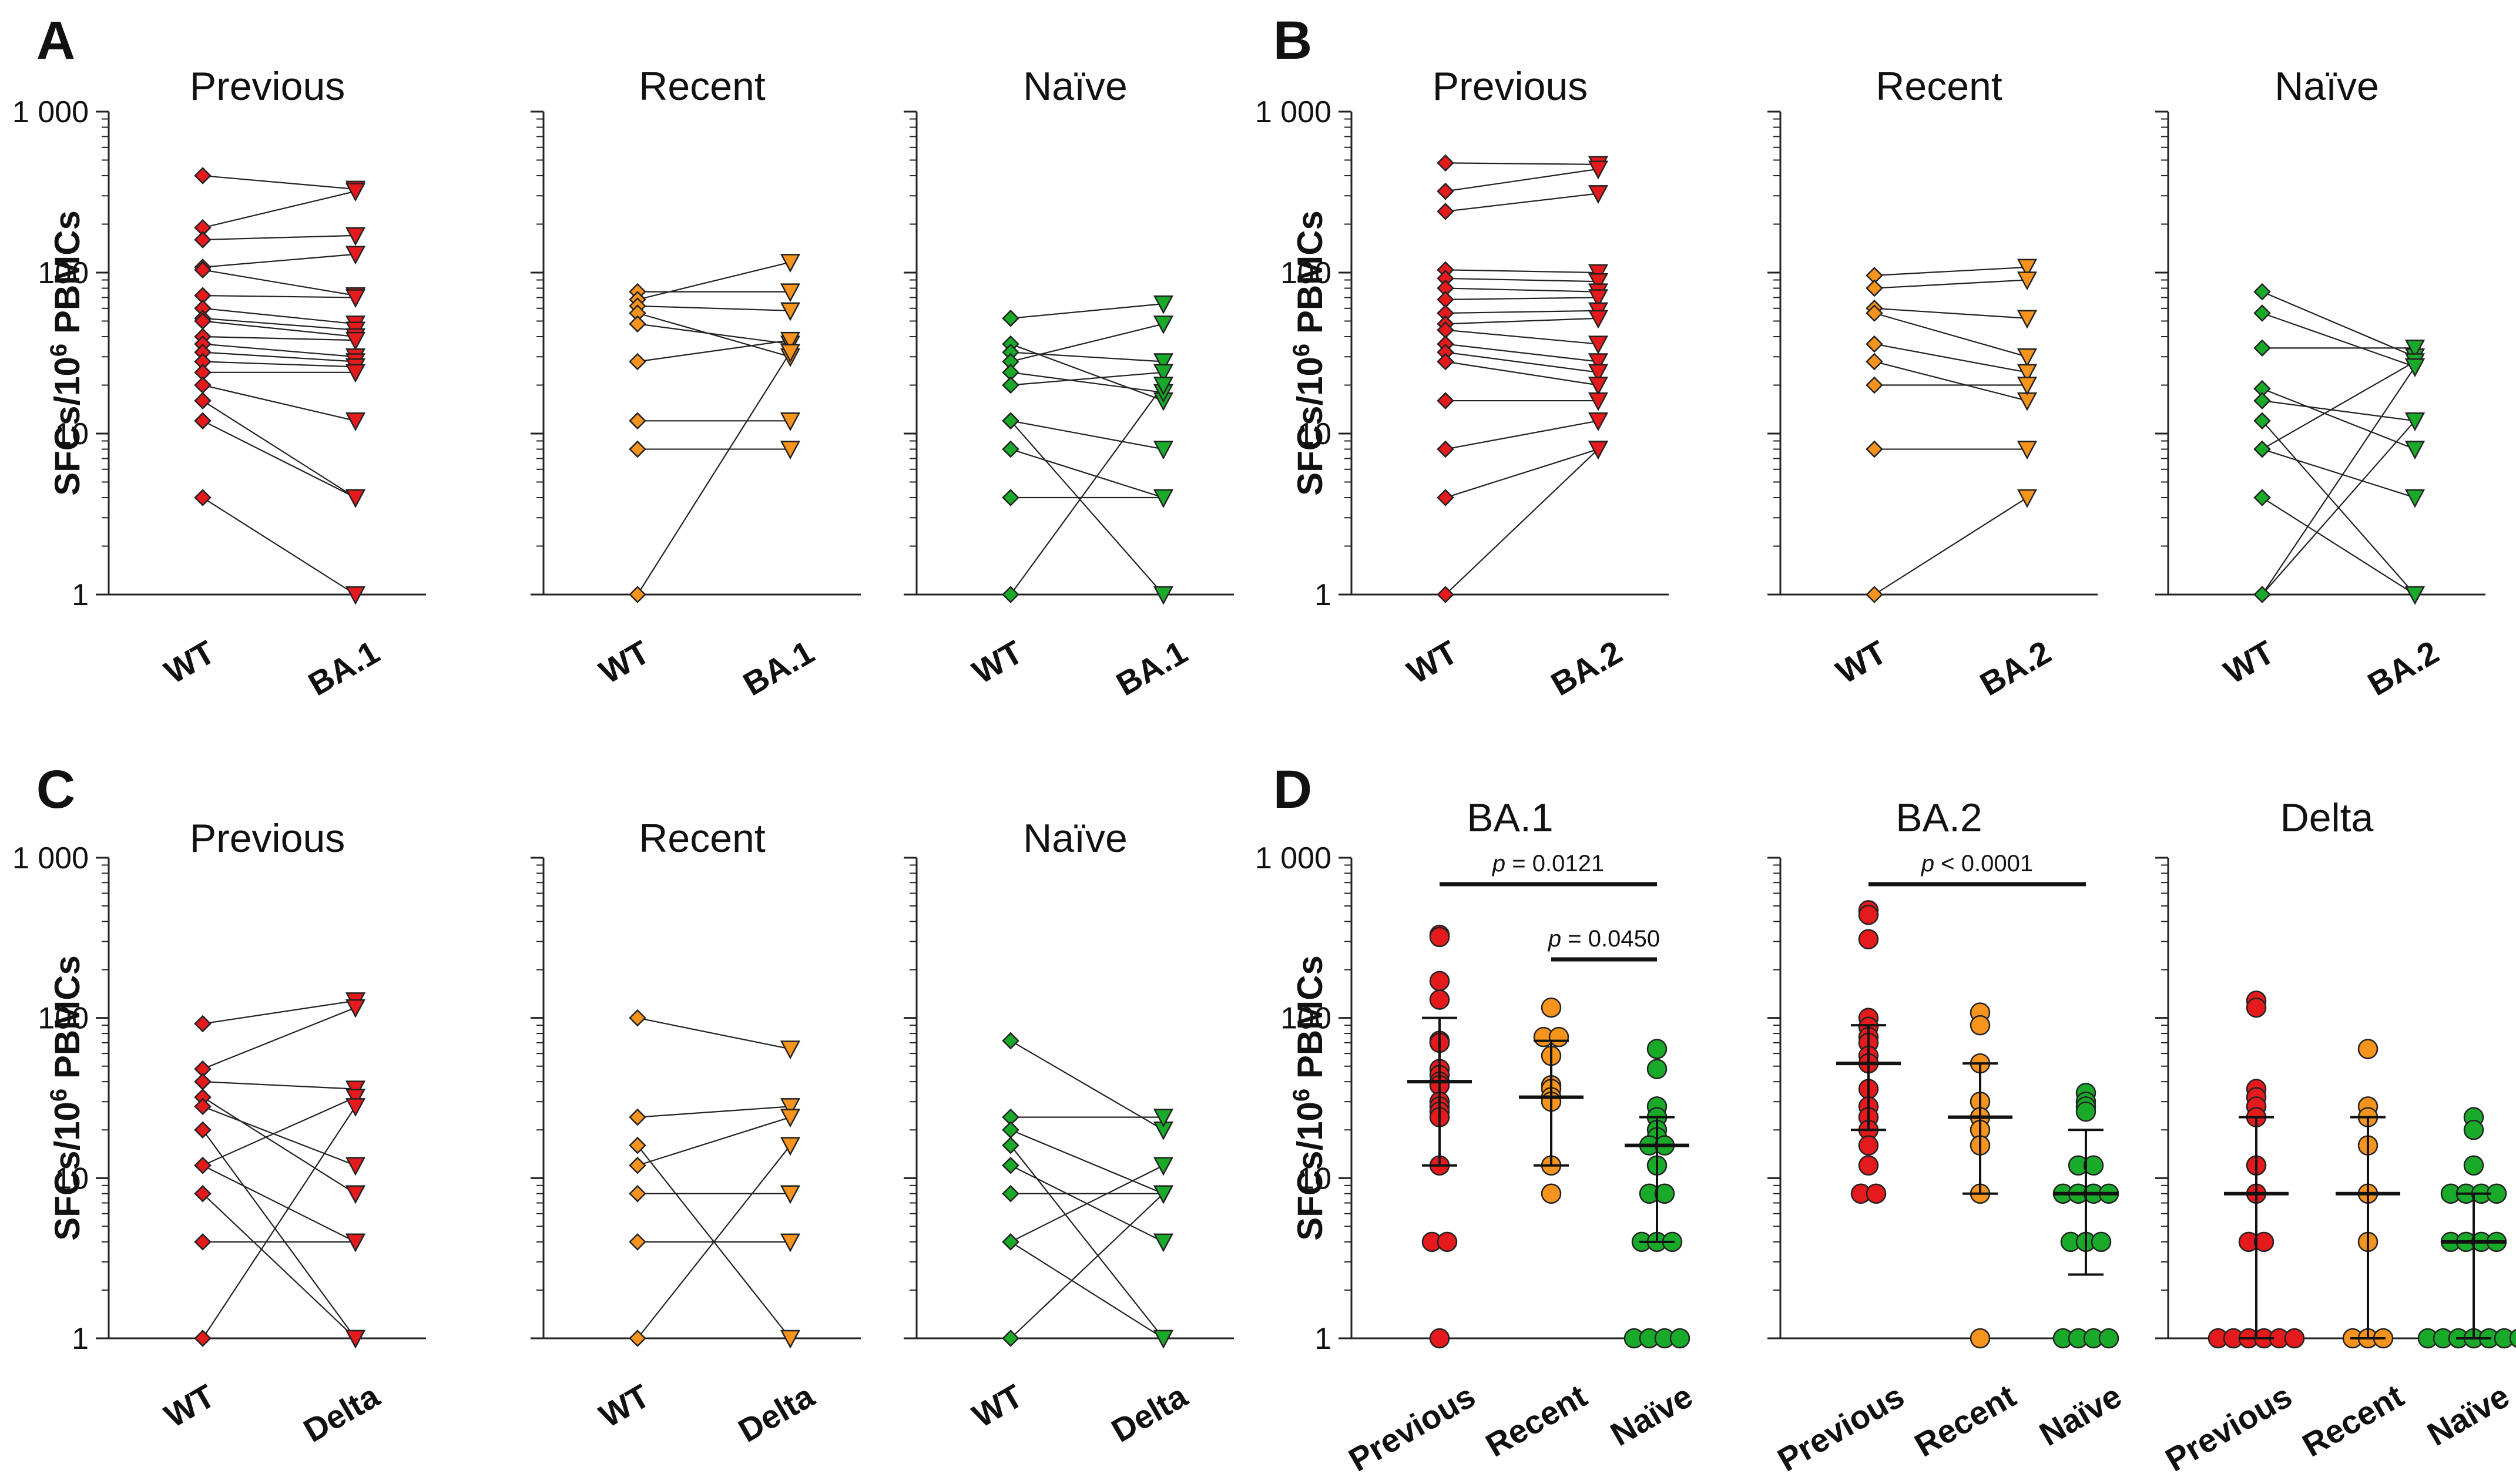  Describe the element at coordinates (1293, 790) in the screenshot. I see `panel-letter: D` at that location.